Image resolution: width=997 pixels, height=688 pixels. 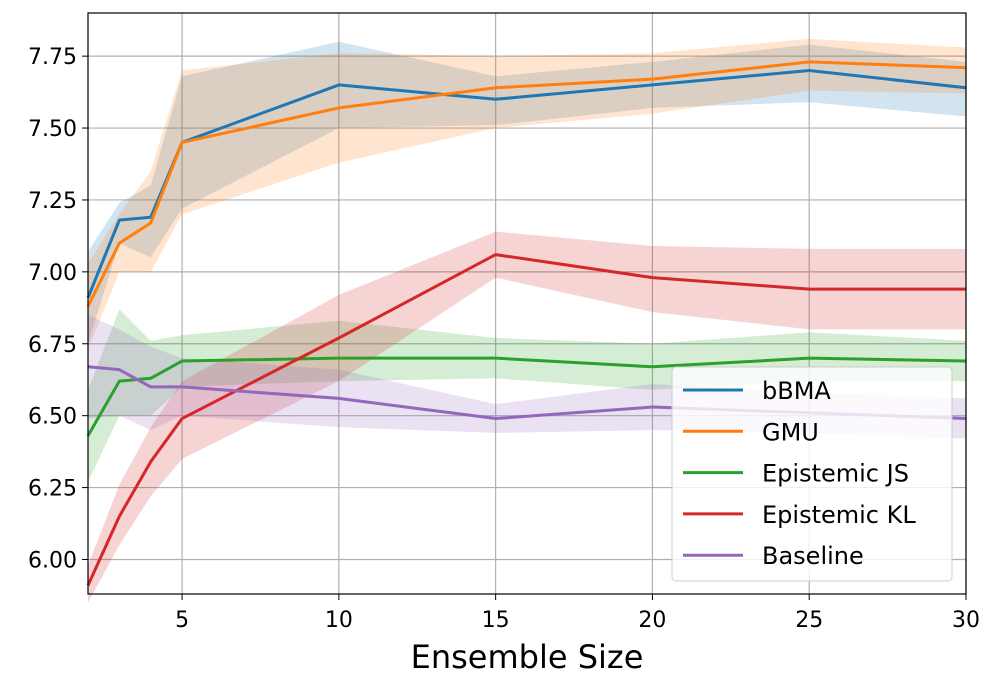 I want to click on y-tick-label: 6.25, so click(x=52, y=489).